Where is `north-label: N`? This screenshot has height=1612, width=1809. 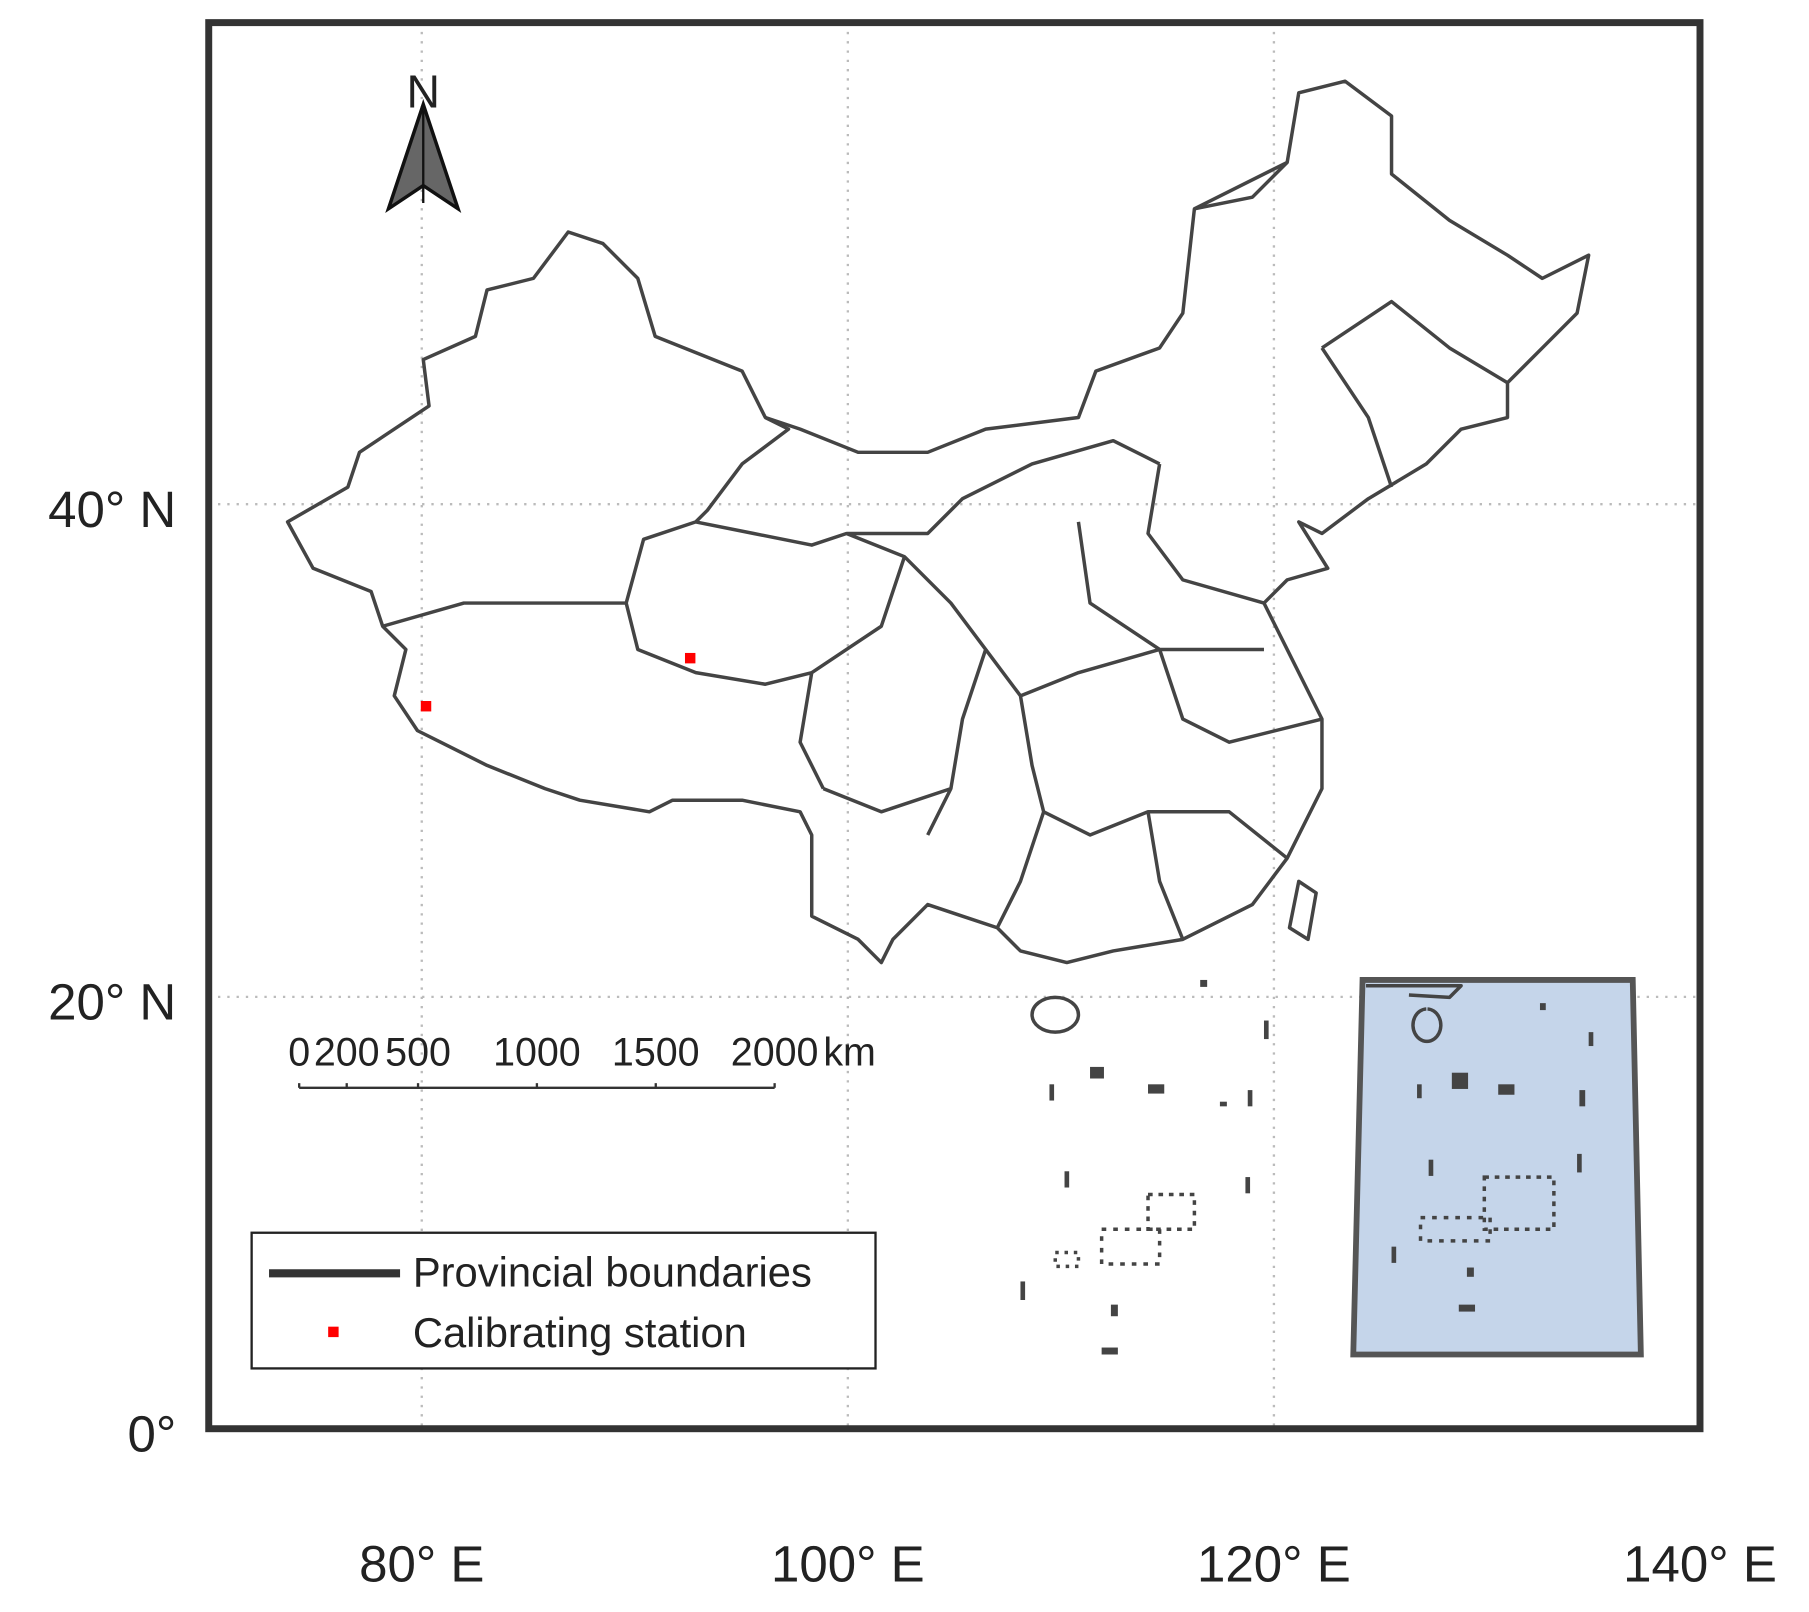
north-label: N is located at coordinates (423, 91).